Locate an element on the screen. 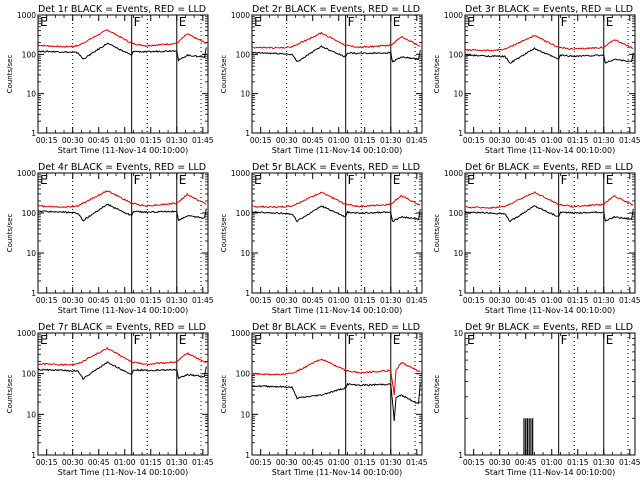  chart-title: Det 2r BLACK = Events, RED = LLD is located at coordinates (336, 9).